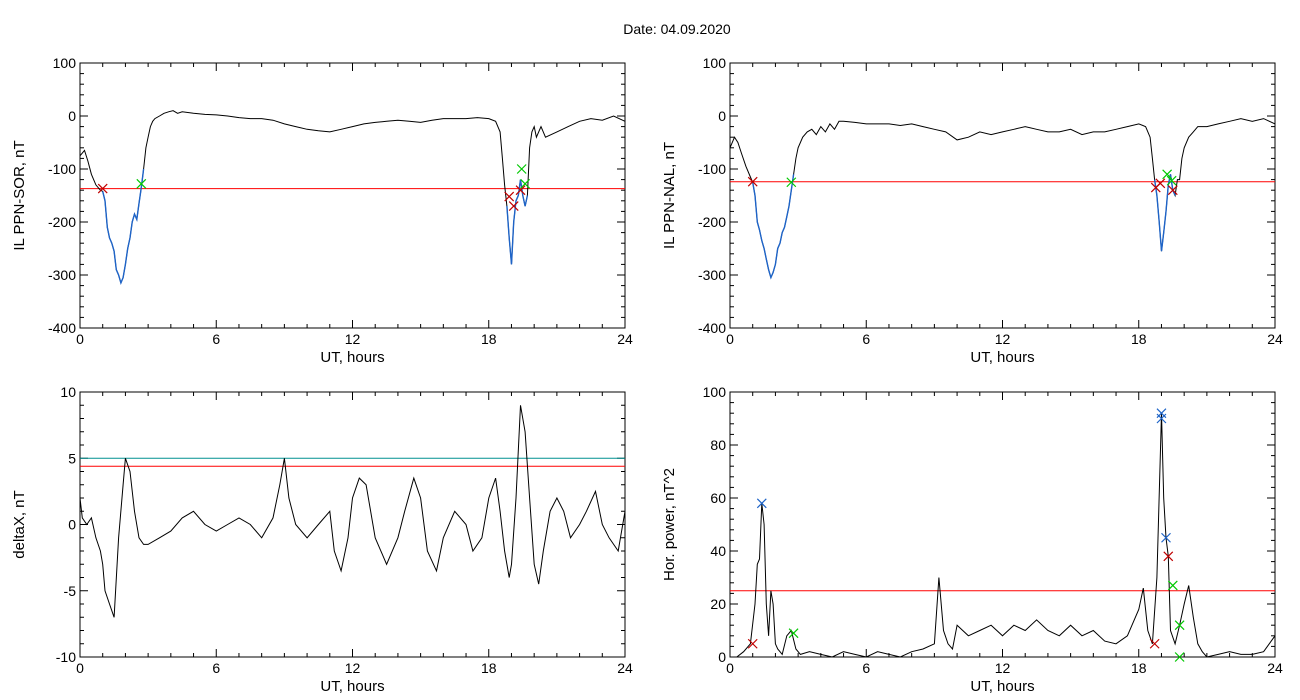  I want to click on y-tick-label: -10, so click(66, 657).